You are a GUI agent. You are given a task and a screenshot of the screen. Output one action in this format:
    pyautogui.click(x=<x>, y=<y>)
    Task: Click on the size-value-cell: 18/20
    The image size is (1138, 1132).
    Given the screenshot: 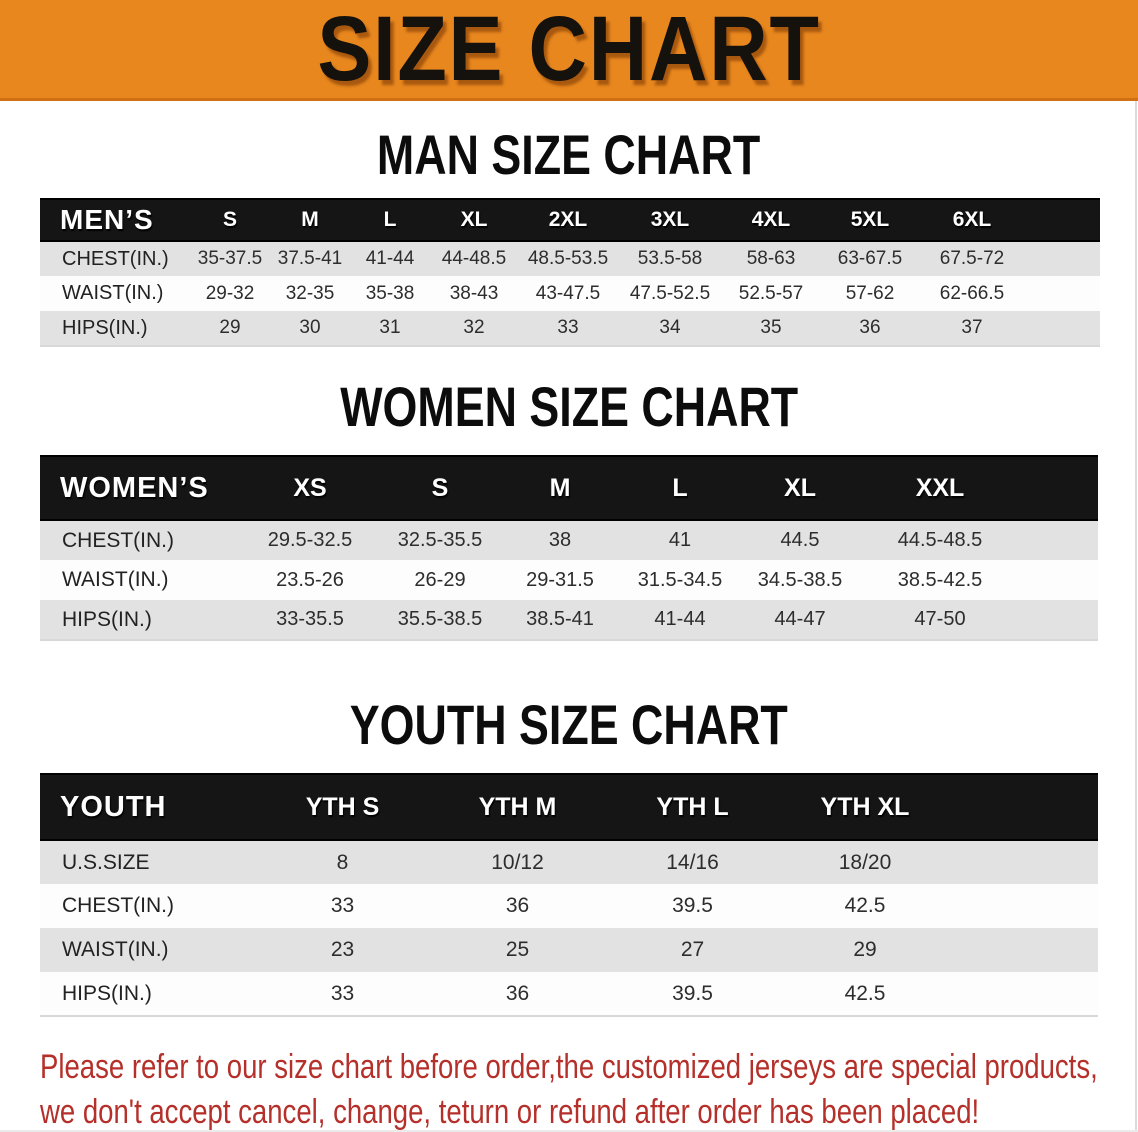 What is the action you would take?
    pyautogui.click(x=865, y=861)
    